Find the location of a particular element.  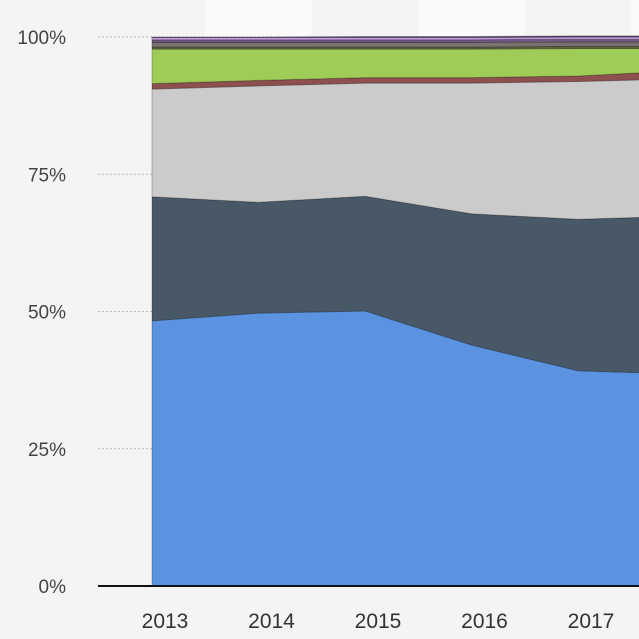

y-tick-label: 50% is located at coordinates (47, 313).